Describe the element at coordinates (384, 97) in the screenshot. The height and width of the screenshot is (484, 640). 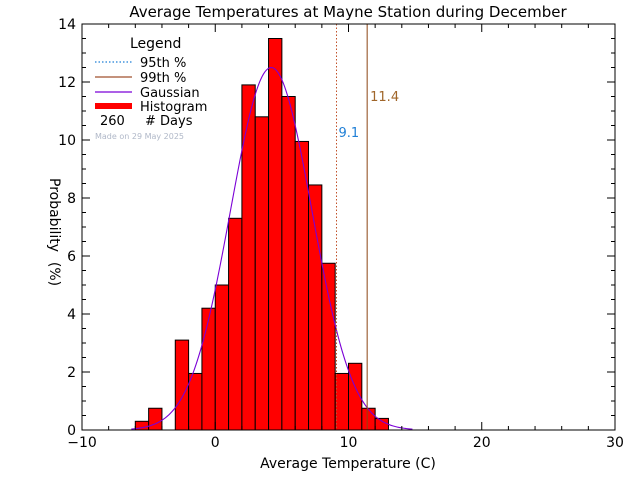
I see `percentile-99-label: 11.4` at that location.